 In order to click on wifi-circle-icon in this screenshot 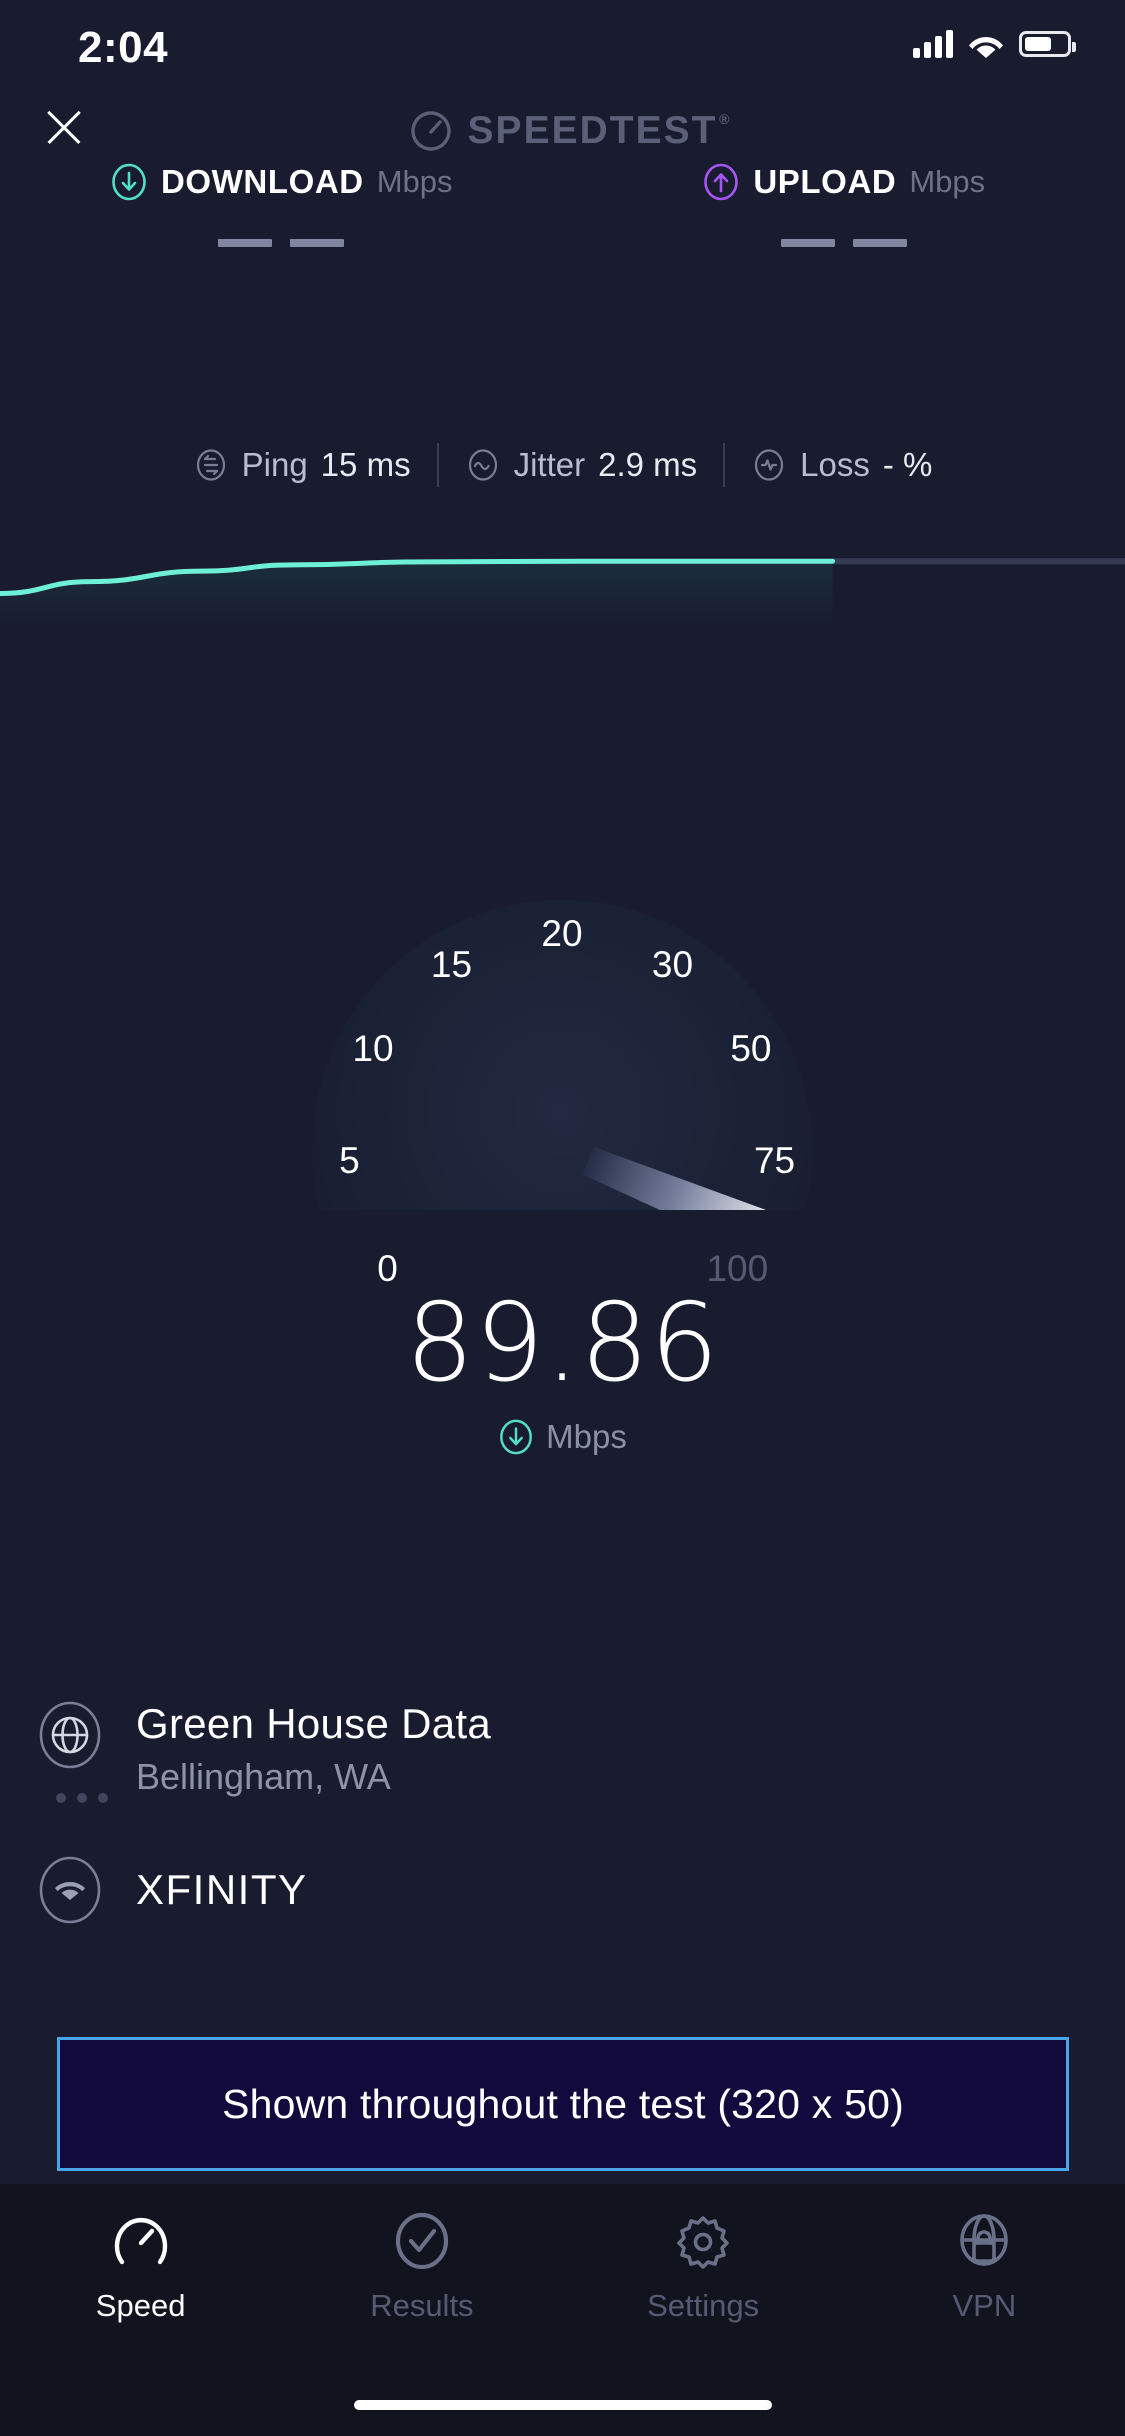, I will do `click(70, 1890)`.